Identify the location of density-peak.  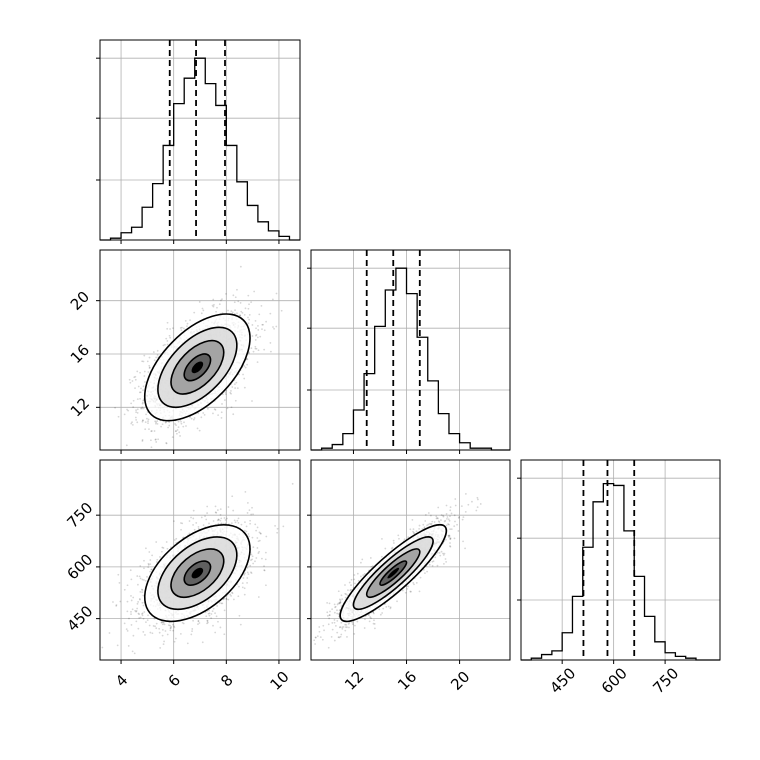
(197, 573).